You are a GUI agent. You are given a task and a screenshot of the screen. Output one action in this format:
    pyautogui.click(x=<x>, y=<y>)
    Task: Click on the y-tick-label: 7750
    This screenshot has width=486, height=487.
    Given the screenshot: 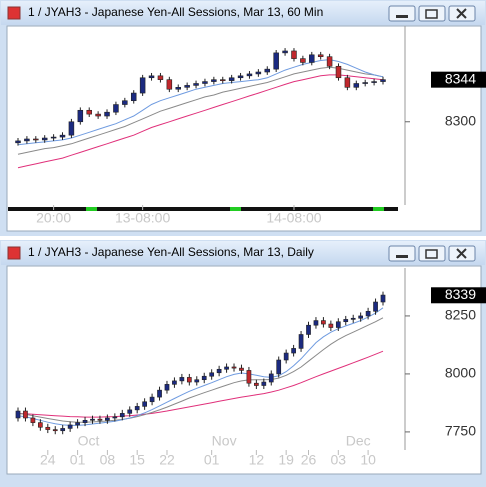 What is the action you would take?
    pyautogui.click(x=460, y=431)
    